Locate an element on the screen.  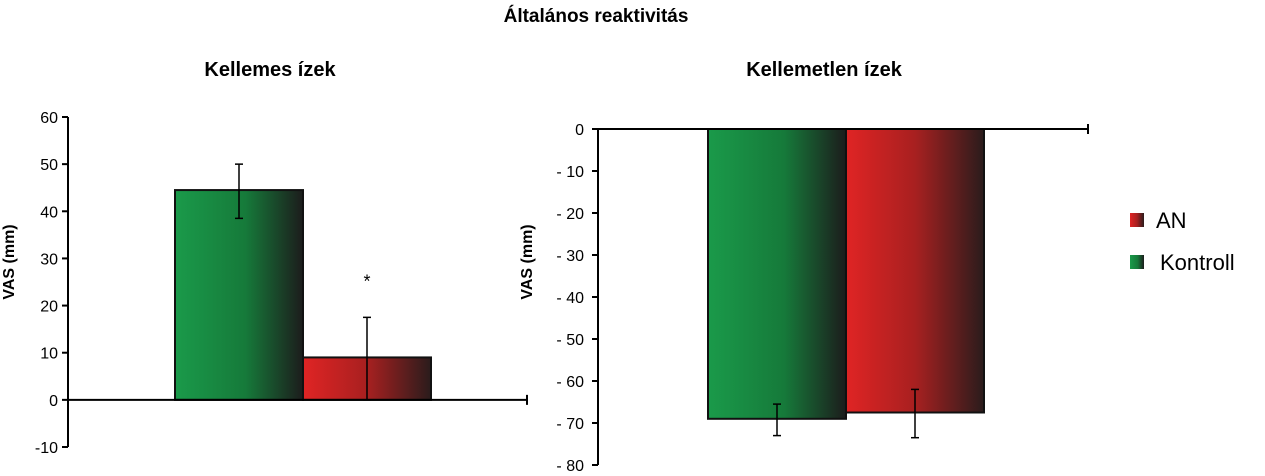
chart-title: Kellemes ízek is located at coordinates (270, 70).